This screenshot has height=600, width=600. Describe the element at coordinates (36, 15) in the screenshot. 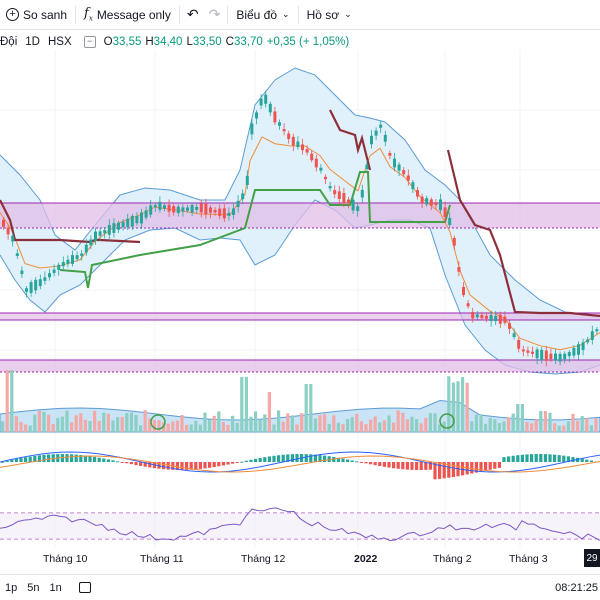

I see `compare-button: + So sanh` at that location.